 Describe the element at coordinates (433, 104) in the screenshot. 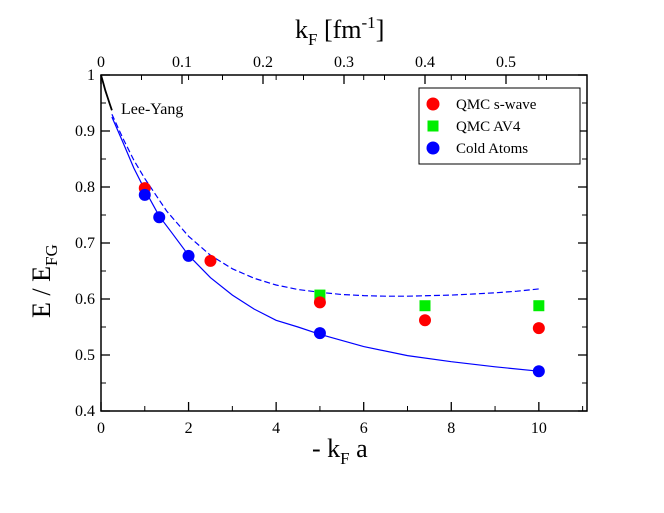

I see `legend-marker-qmc-s-wave` at that location.